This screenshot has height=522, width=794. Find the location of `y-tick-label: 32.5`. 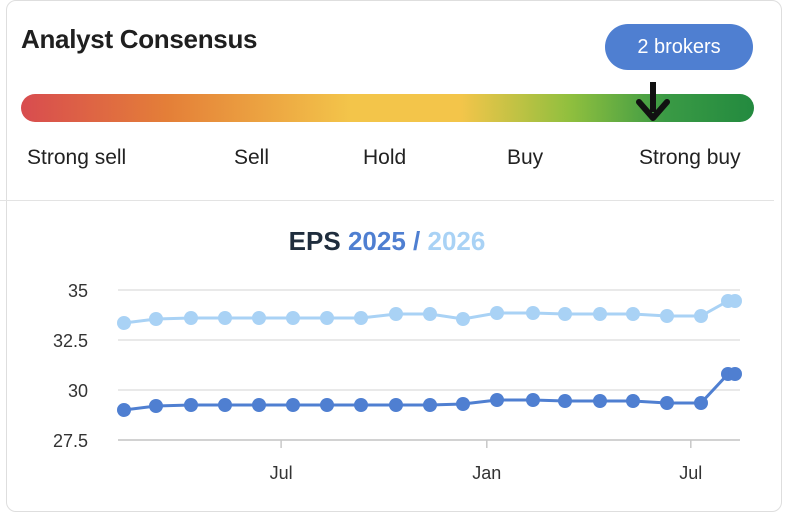

y-tick-label: 32.5 is located at coordinates (70, 341).